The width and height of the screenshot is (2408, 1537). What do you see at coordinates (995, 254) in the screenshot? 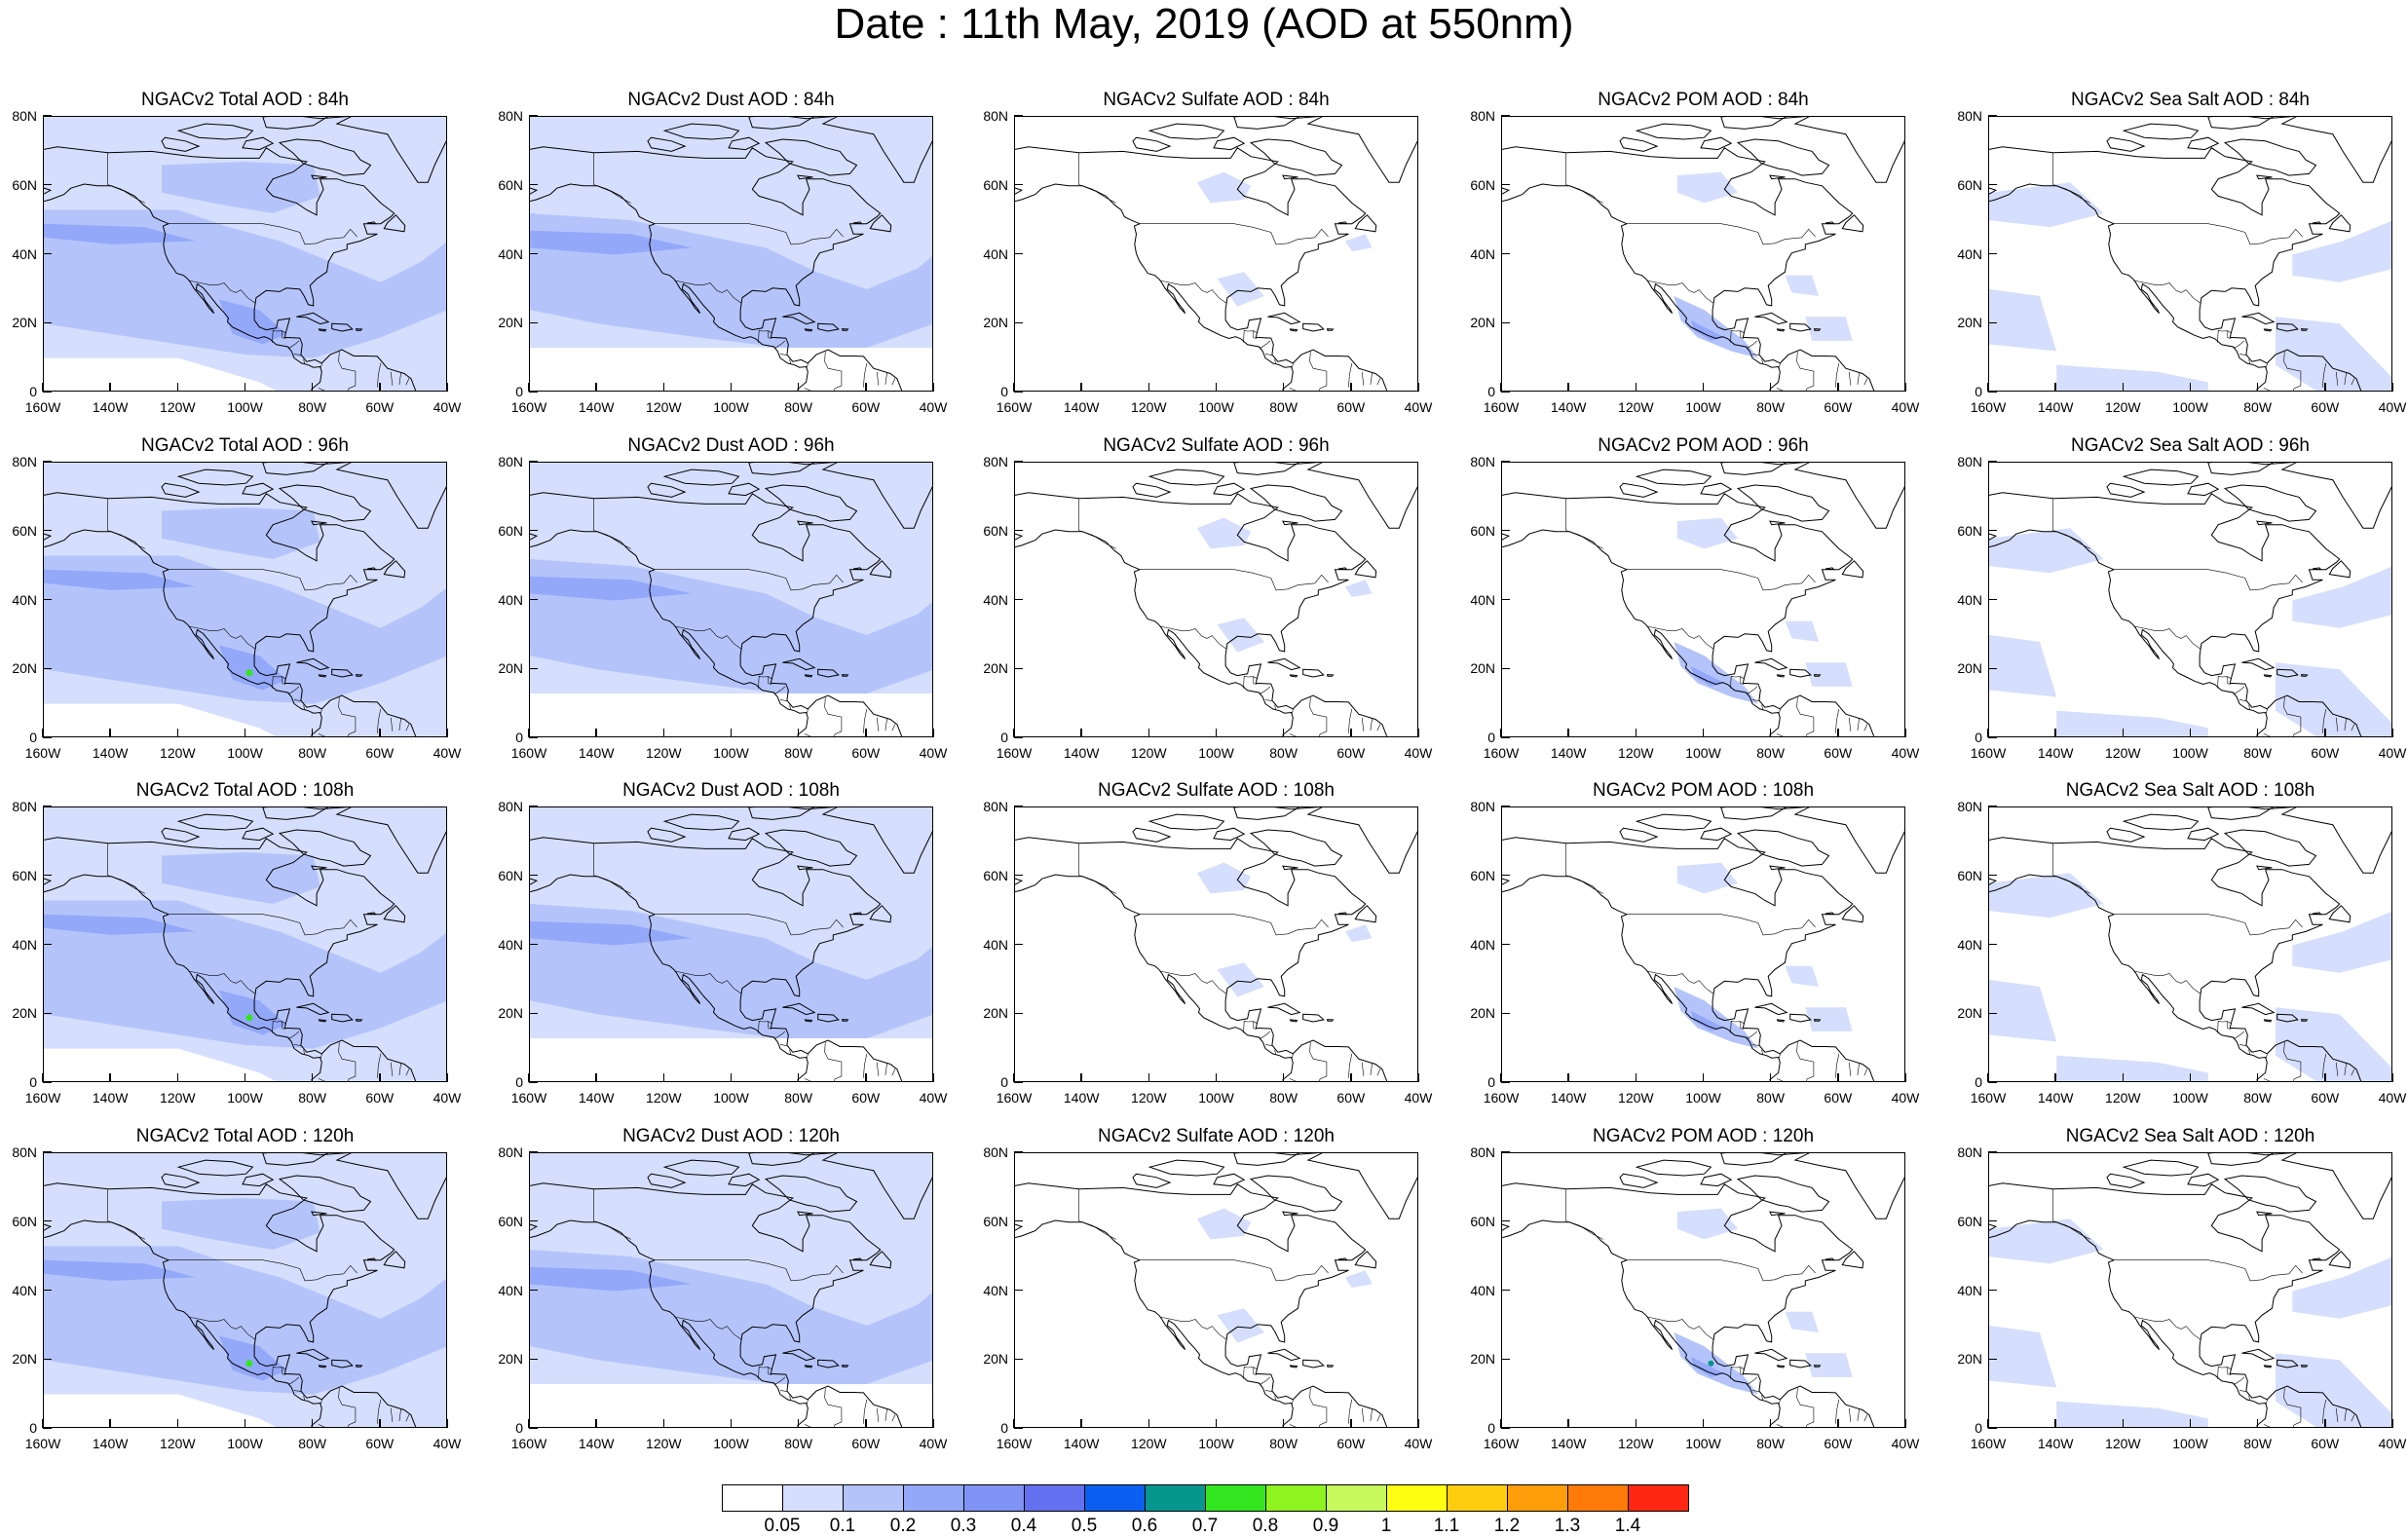
I see `y-tick-label: 40N` at bounding box center [995, 254].